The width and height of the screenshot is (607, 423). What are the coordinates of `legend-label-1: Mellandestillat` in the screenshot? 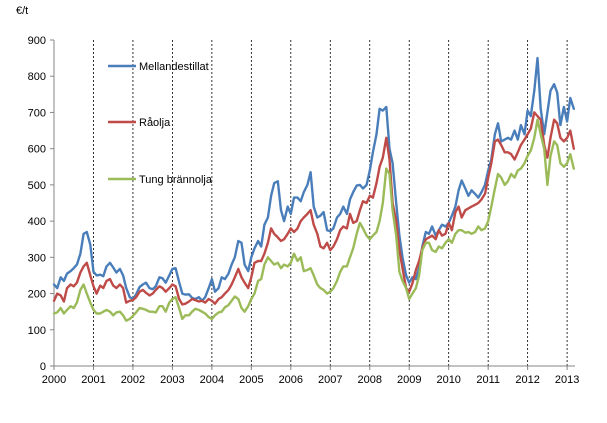 It's located at (174, 67).